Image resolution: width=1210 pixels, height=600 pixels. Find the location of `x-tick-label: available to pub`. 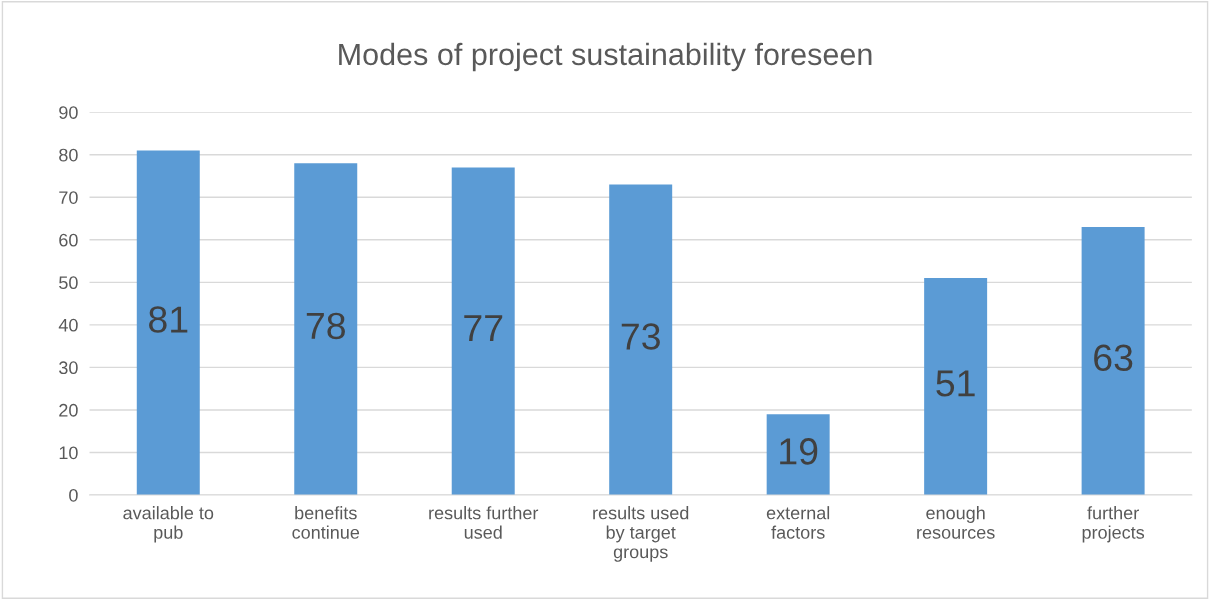

x-tick-label: available to pub is located at coordinates (168, 524).